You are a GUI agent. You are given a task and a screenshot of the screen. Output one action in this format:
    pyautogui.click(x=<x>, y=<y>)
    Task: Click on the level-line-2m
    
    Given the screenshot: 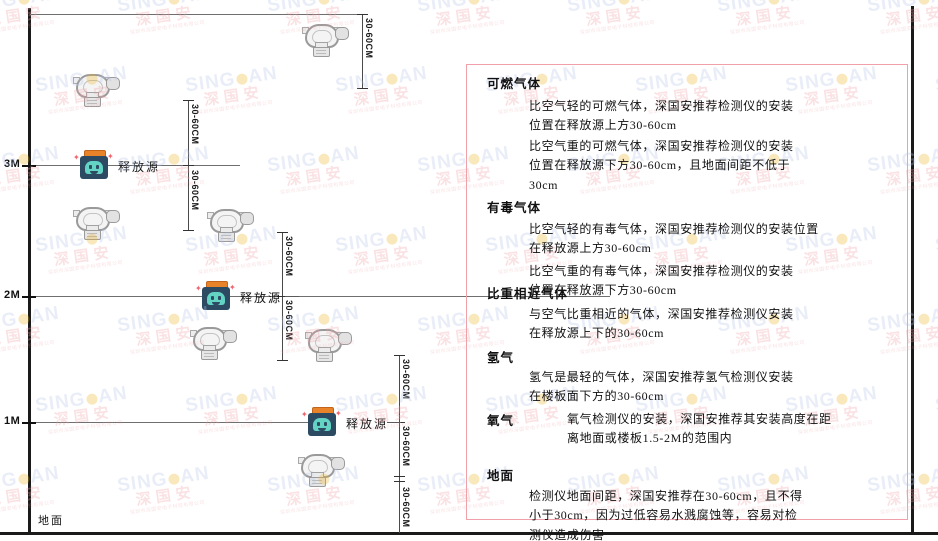 What is the action you would take?
    pyautogui.click(x=320, y=296)
    